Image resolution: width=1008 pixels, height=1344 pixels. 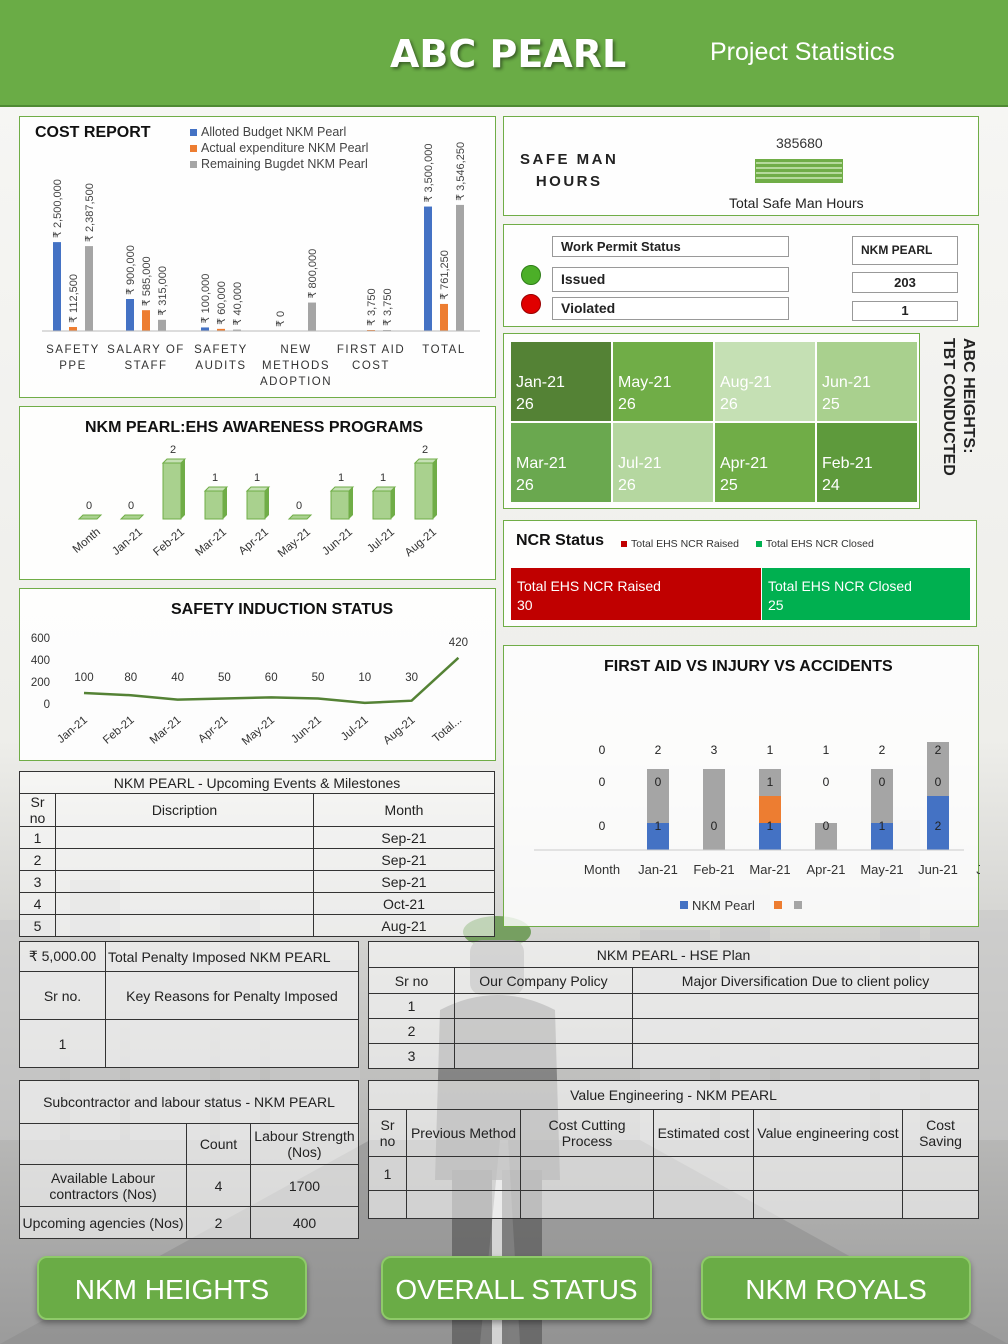 What do you see at coordinates (166, 730) in the screenshot?
I see `induction-category-label: Mar-21` at bounding box center [166, 730].